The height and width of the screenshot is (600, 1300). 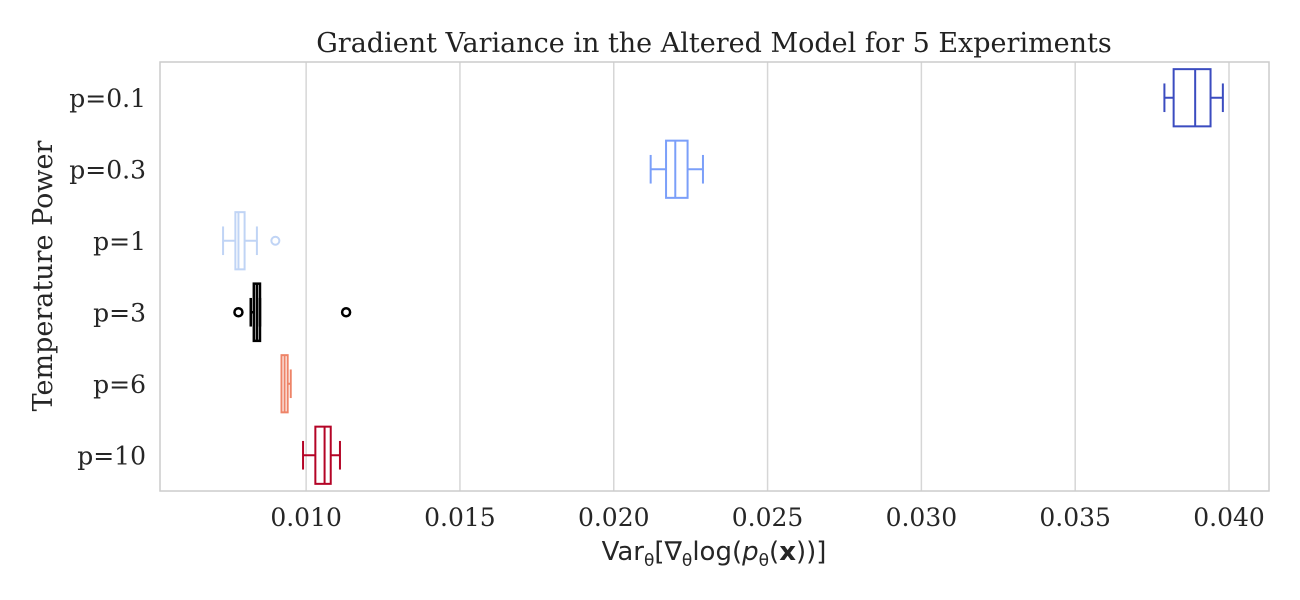 What do you see at coordinates (43, 276) in the screenshot?
I see `y-axis-label: Temperature Power` at bounding box center [43, 276].